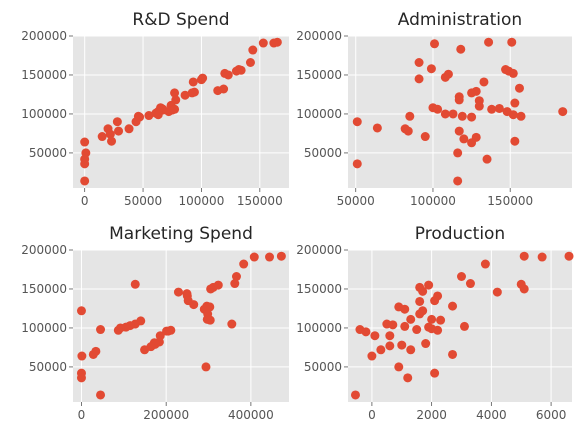 The image size is (578, 436). I want to click on x-tick-label: 150000, so click(510, 201).